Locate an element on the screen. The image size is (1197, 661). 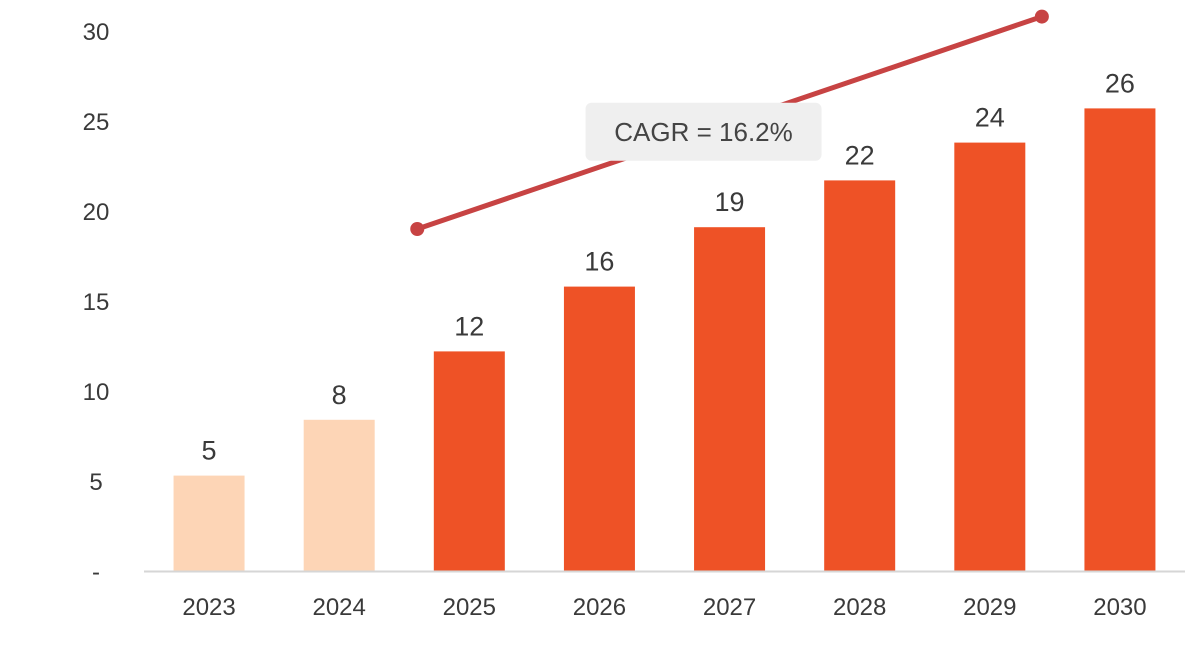
y-tick-label: 15 is located at coordinates (96, 302).